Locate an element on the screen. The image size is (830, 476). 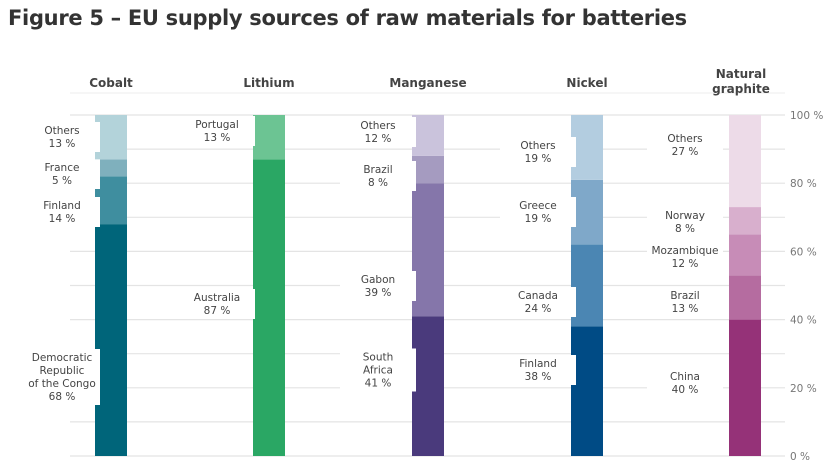
y-tick-label: 60 % is located at coordinates (803, 252).